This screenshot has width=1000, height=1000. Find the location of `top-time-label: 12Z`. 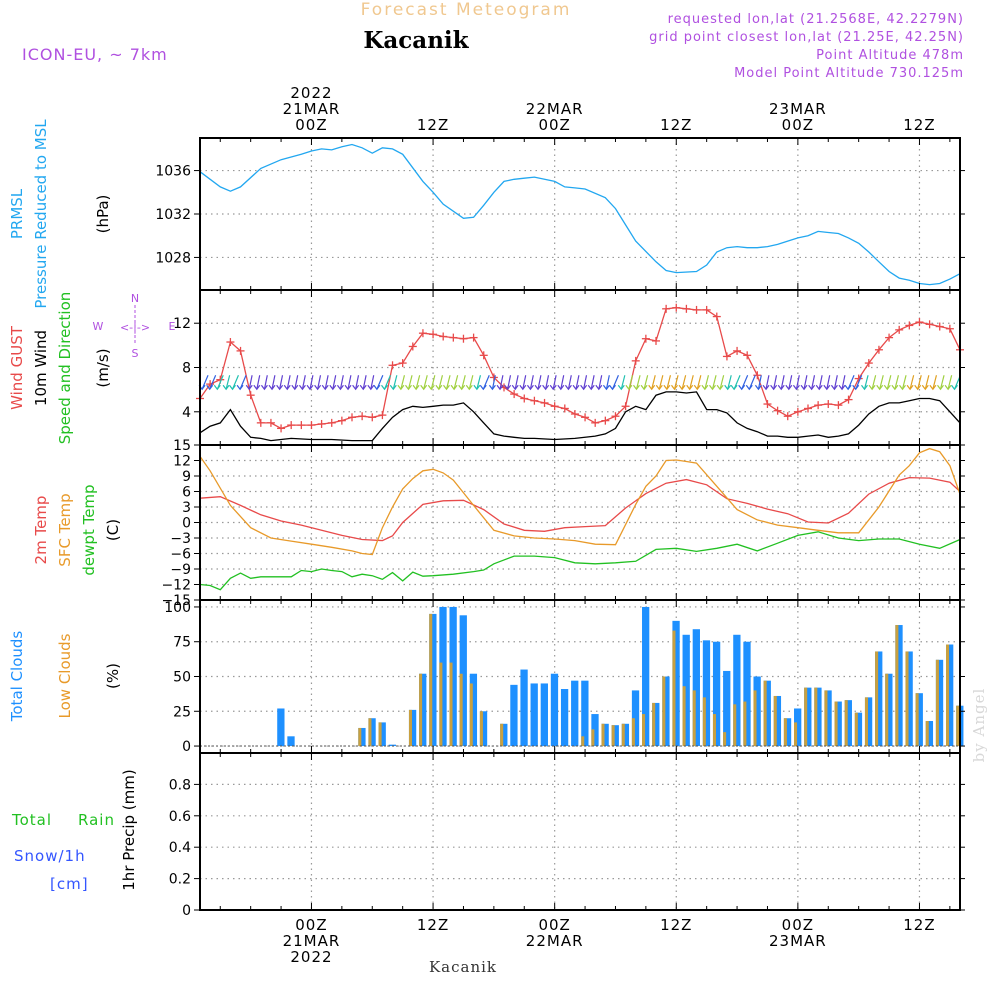

top-time-label: 12Z is located at coordinates (676, 125).